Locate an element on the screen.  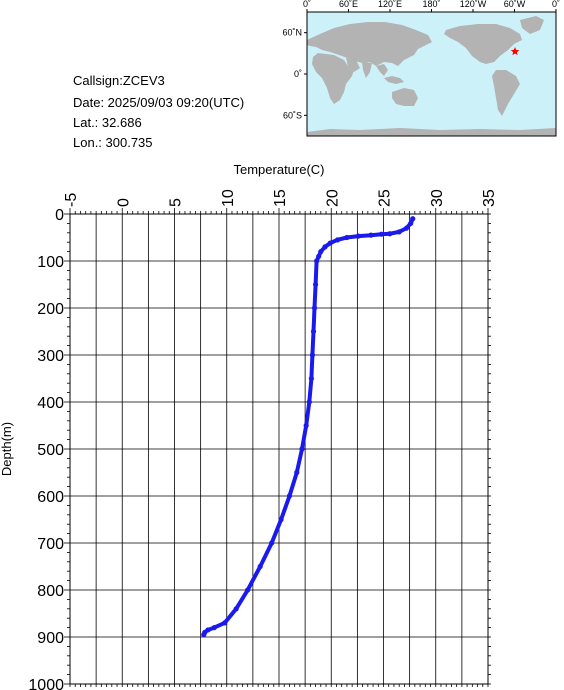
land-africa is located at coordinates (333, 78).